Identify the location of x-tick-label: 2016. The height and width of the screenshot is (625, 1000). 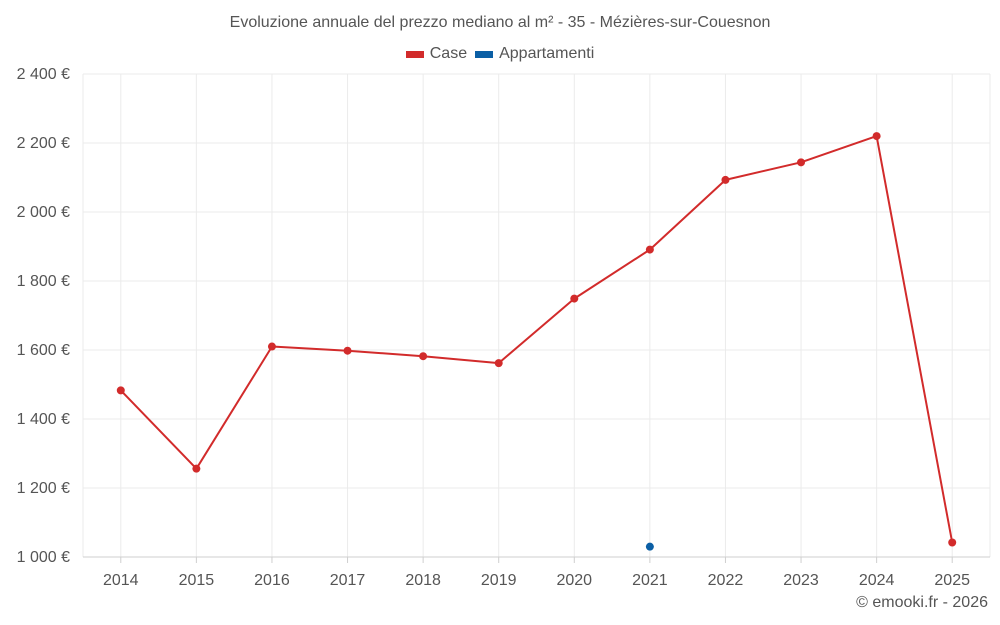
(272, 580).